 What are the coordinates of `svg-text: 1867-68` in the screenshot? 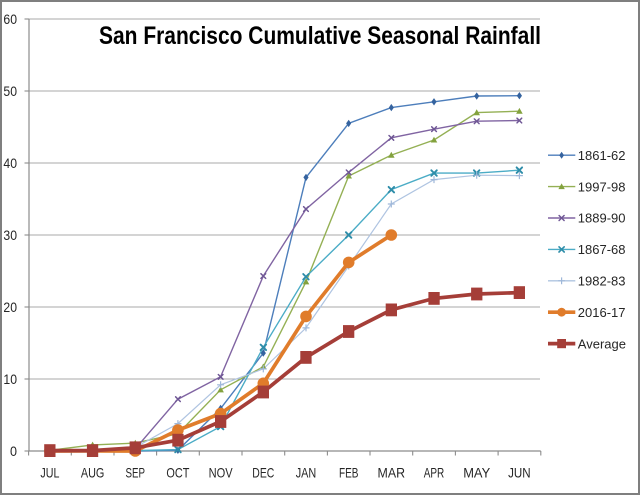 It's located at (602, 249).